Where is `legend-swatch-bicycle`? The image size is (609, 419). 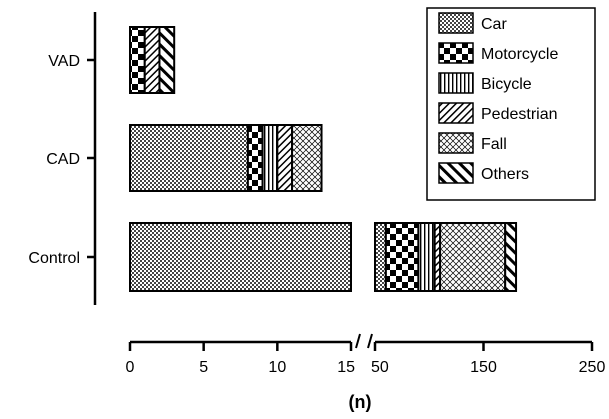 legend-swatch-bicycle is located at coordinates (456, 83).